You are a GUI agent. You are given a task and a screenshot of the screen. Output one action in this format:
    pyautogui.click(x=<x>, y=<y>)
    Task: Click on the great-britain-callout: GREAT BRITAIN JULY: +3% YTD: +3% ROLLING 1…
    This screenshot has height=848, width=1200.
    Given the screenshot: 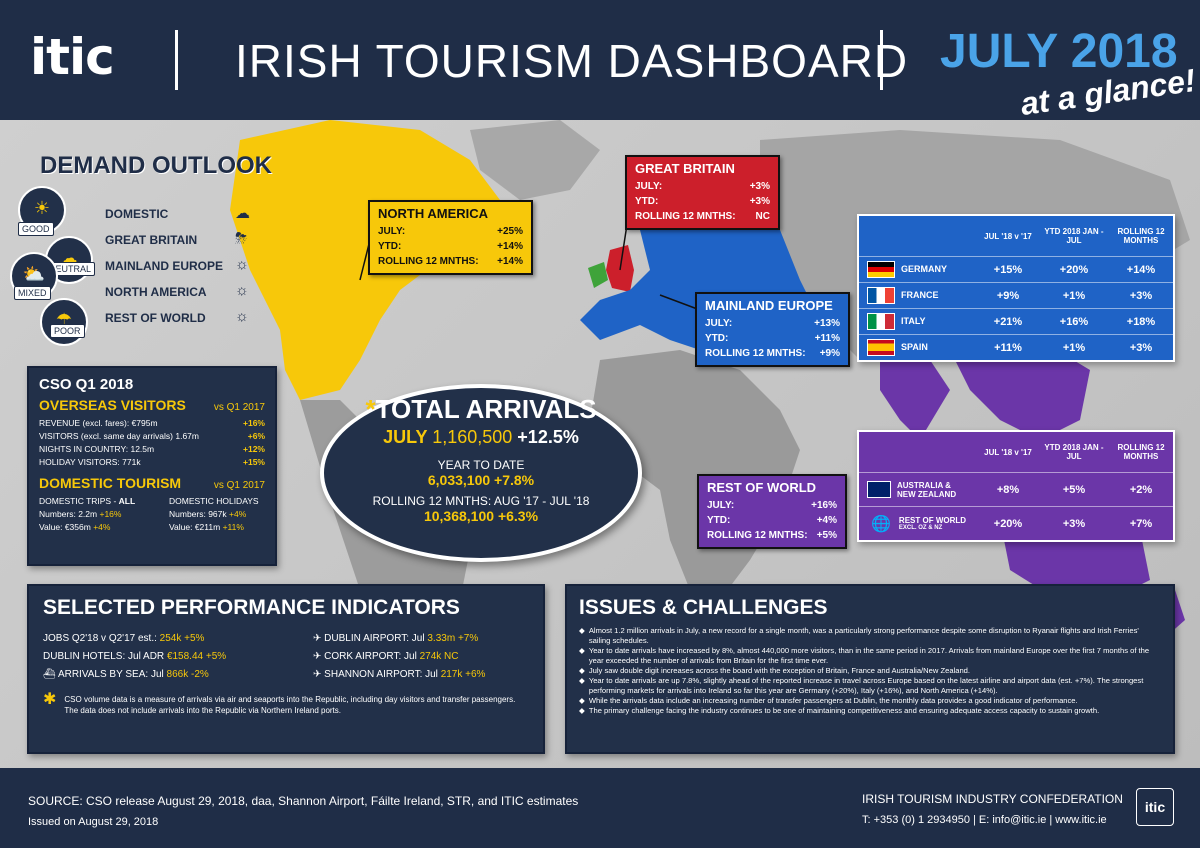 What is the action you would take?
    pyautogui.click(x=702, y=192)
    